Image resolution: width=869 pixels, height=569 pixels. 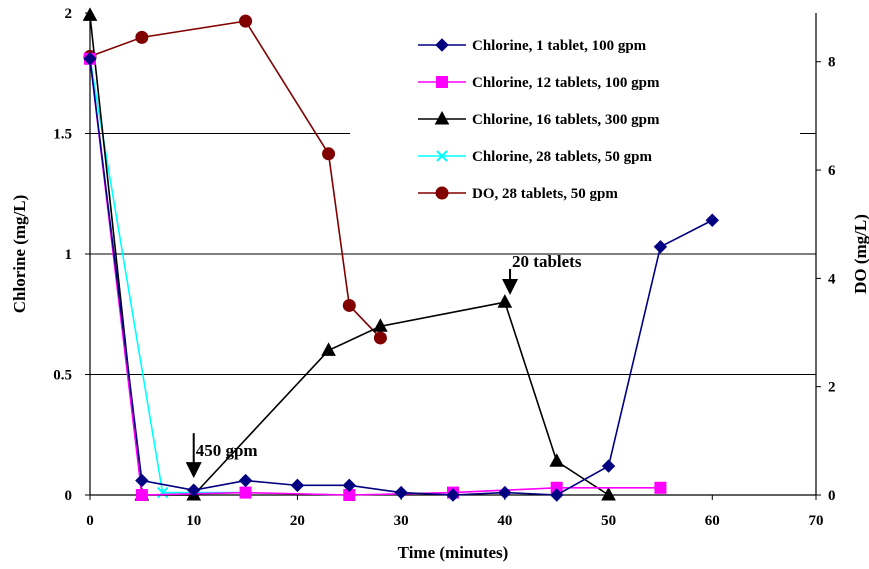 What do you see at coordinates (69, 14) in the screenshot?
I see `y-tick-label: 2` at bounding box center [69, 14].